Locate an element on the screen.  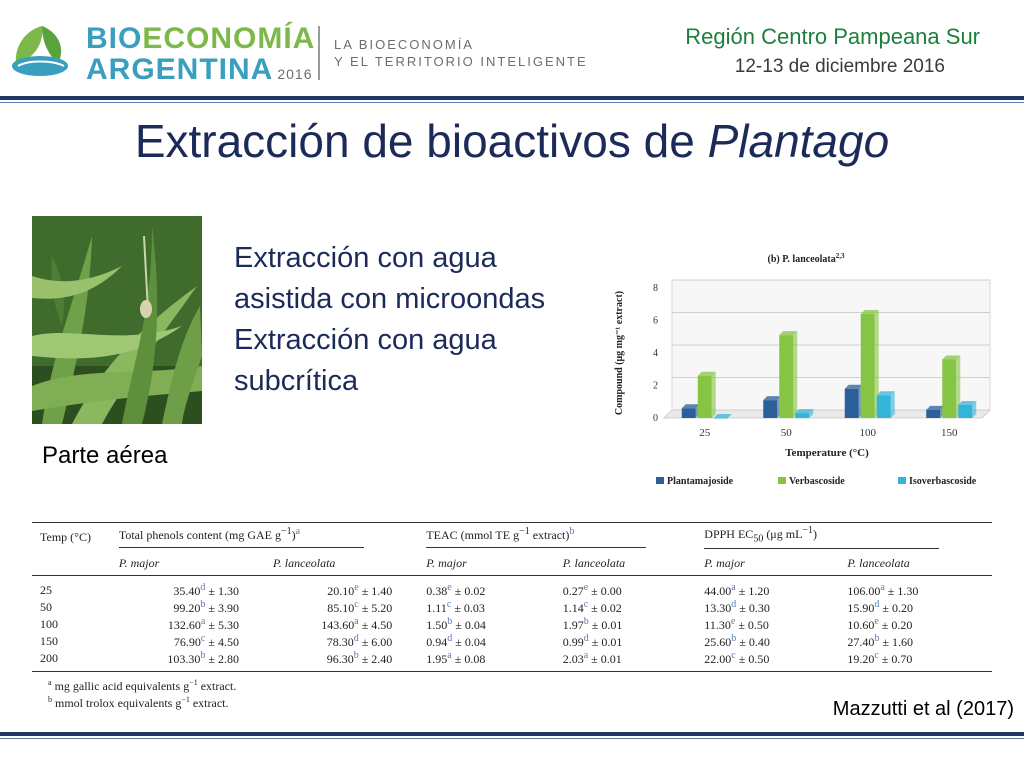
cell-letter: e is located at coordinates (449, 587).